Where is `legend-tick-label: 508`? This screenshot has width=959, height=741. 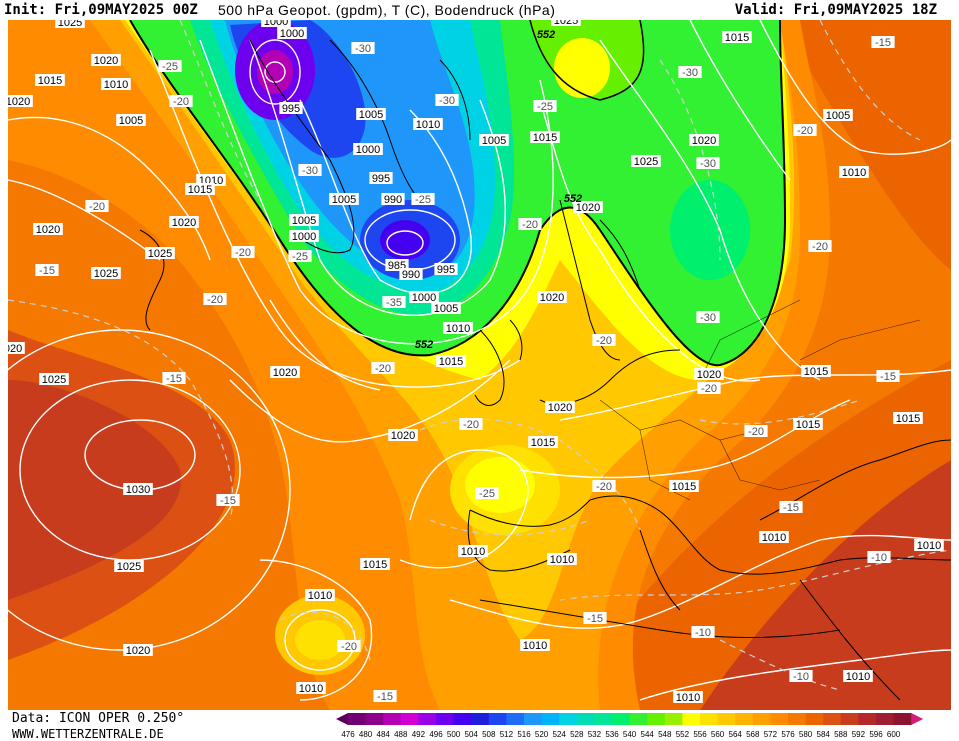
legend-tick-label: 508 is located at coordinates (489, 734).